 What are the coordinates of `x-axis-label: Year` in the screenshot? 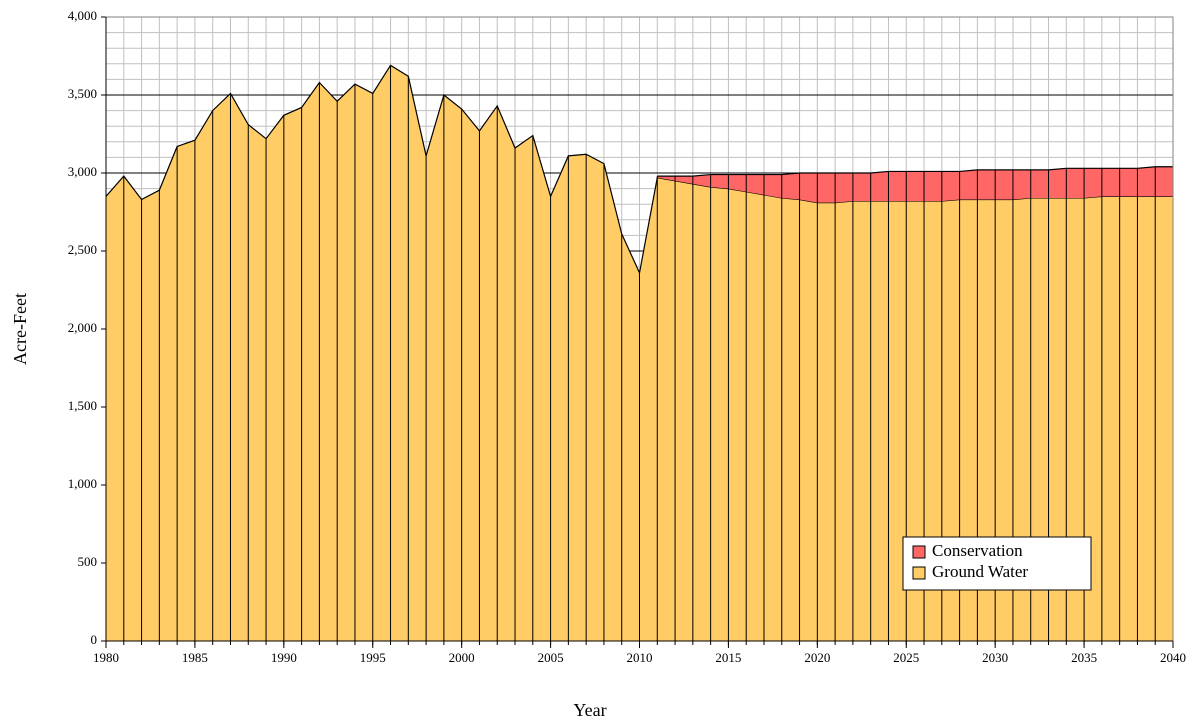 It's located at (589, 710).